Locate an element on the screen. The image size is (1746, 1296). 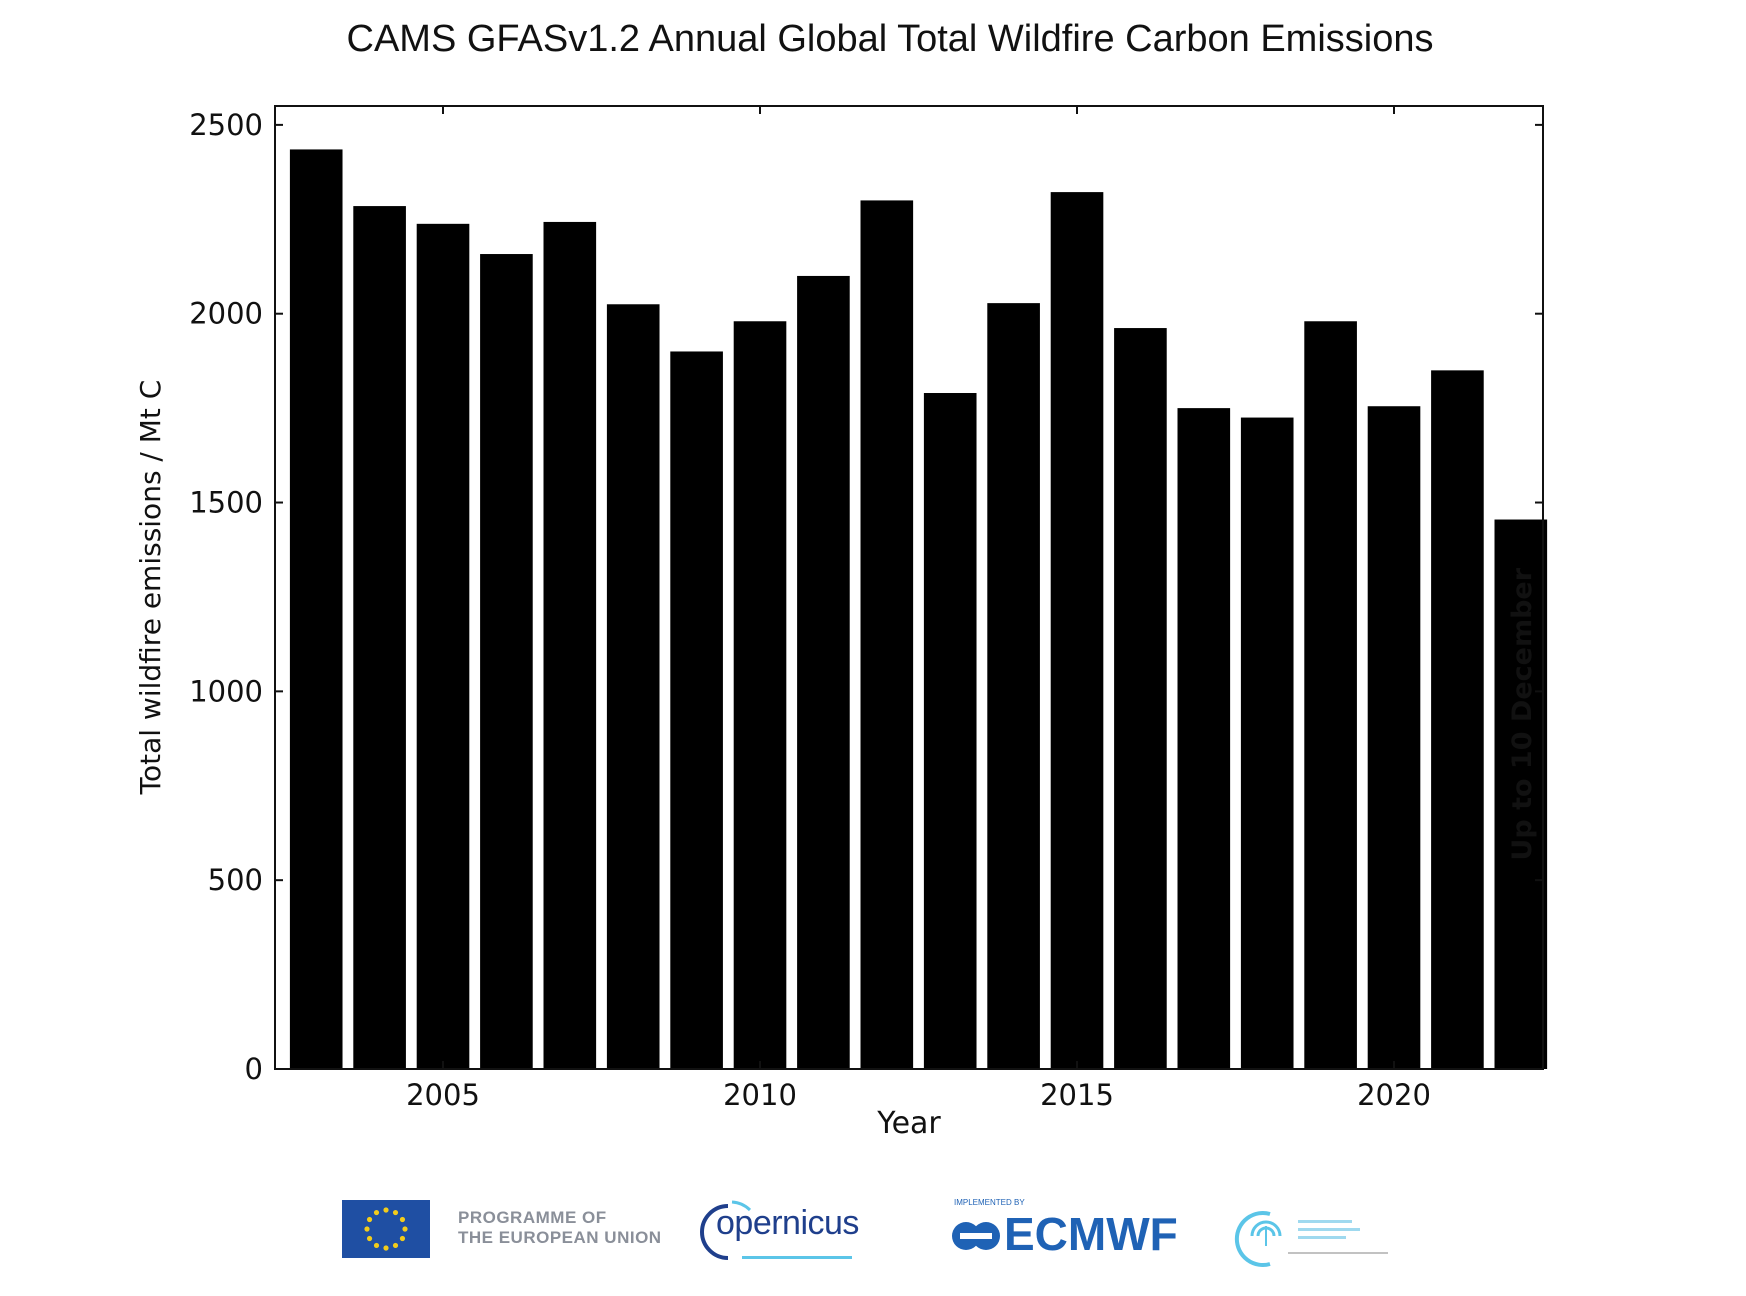
y-tick-label-2500: 2500 is located at coordinates (226, 125).